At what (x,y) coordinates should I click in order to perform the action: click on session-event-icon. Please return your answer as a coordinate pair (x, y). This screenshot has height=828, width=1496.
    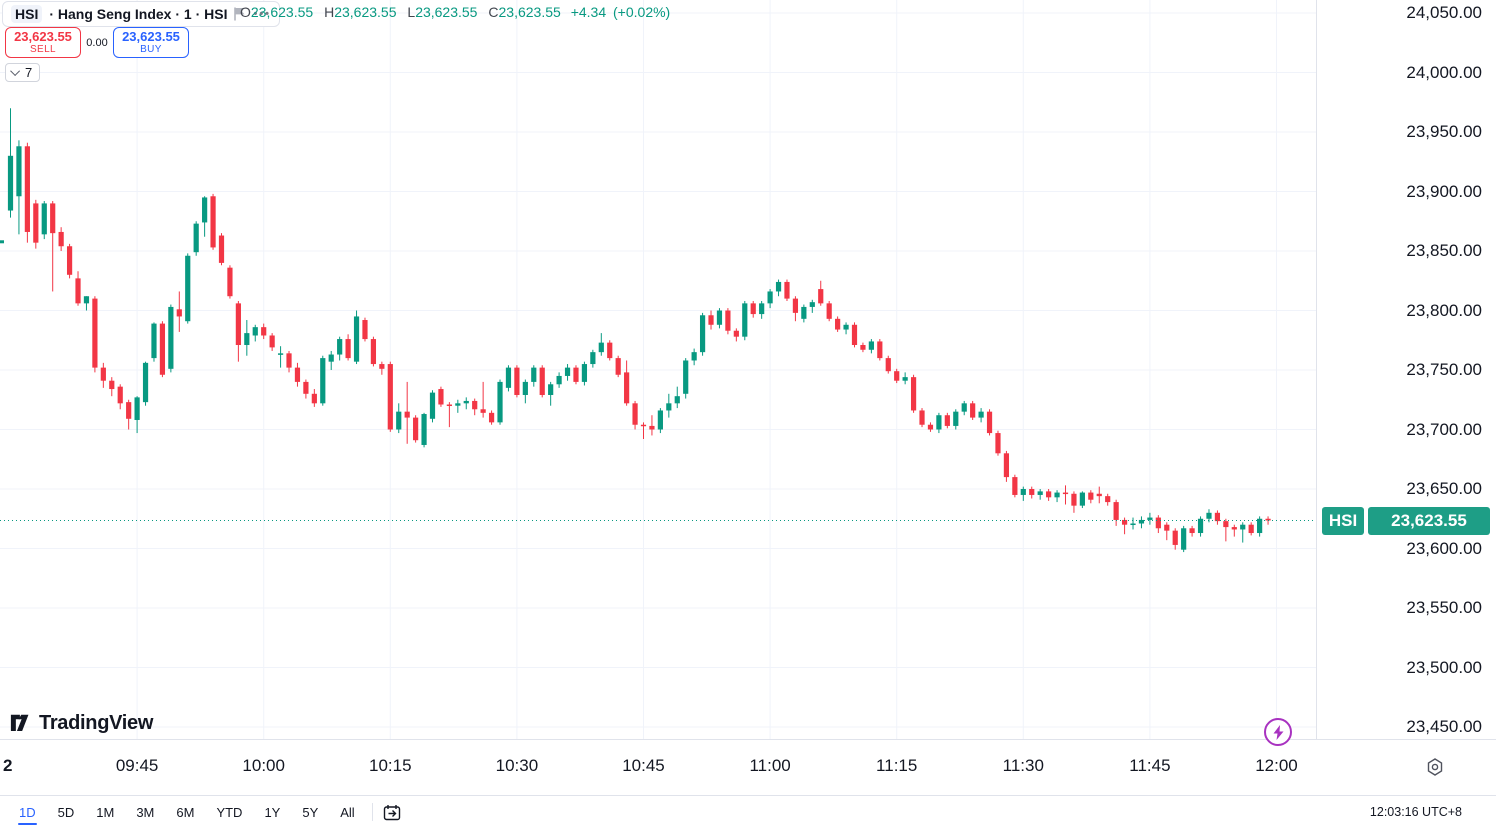
    Looking at the image, I should click on (1278, 732).